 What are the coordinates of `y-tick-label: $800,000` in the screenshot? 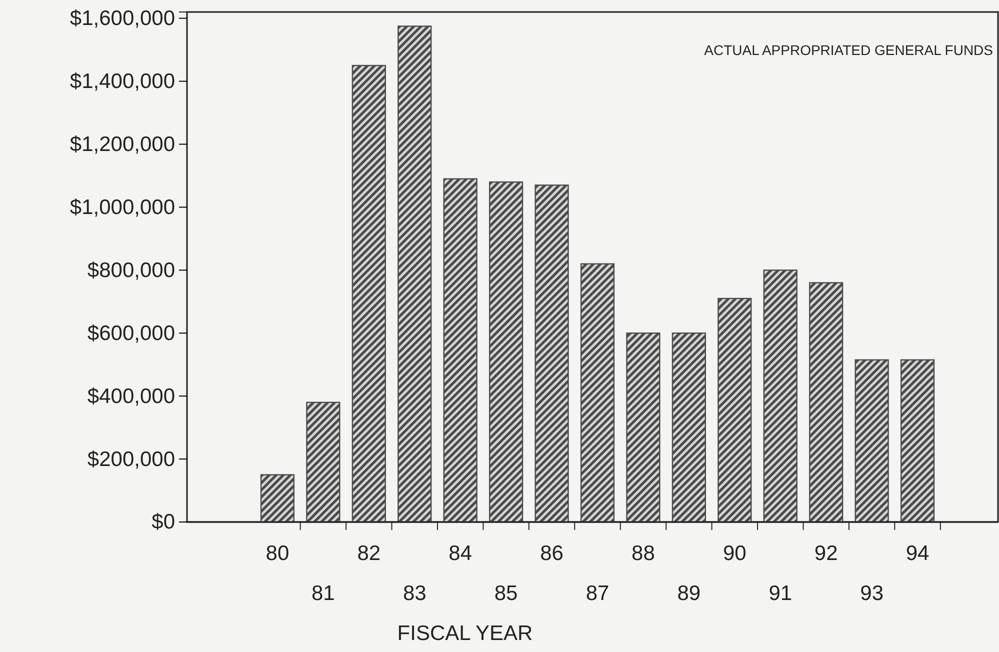 It's located at (131, 270).